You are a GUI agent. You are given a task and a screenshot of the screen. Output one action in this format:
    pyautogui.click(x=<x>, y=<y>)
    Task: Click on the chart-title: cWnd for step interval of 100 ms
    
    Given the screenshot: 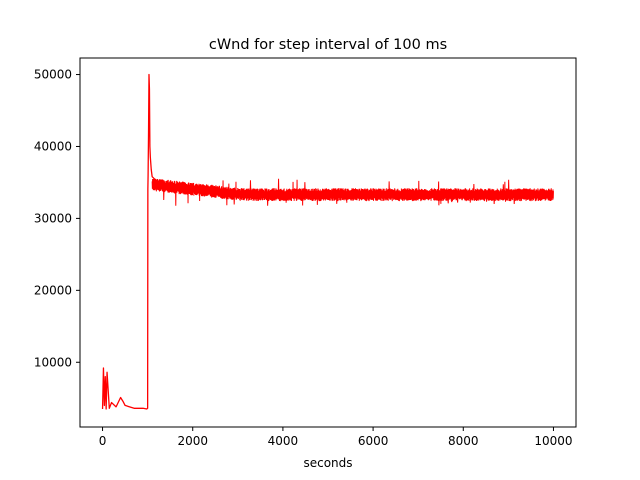 What is the action you would take?
    pyautogui.click(x=328, y=45)
    